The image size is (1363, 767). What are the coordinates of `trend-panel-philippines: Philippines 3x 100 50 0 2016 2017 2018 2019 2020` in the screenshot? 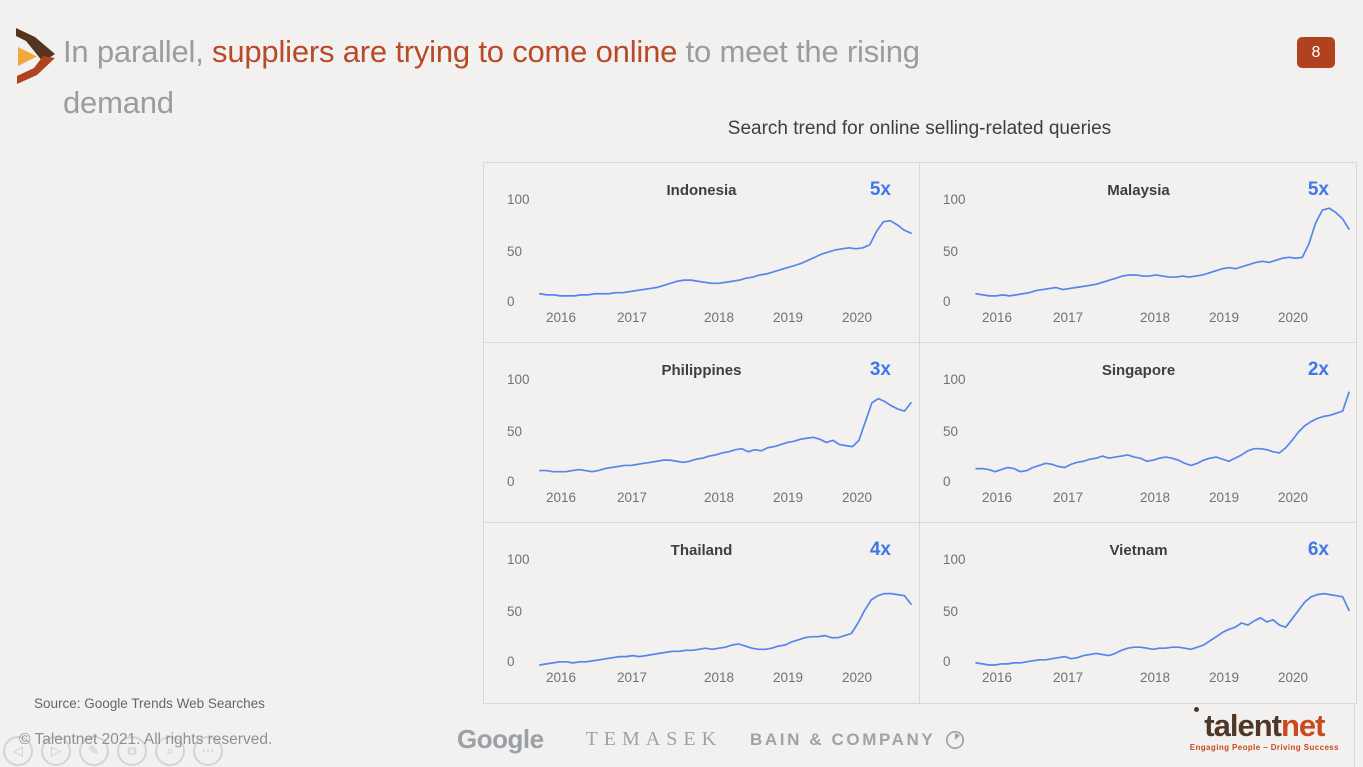 It's located at (702, 433).